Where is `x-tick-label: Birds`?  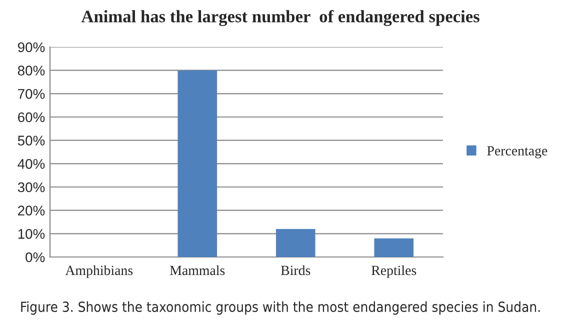 x-tick-label: Birds is located at coordinates (295, 270).